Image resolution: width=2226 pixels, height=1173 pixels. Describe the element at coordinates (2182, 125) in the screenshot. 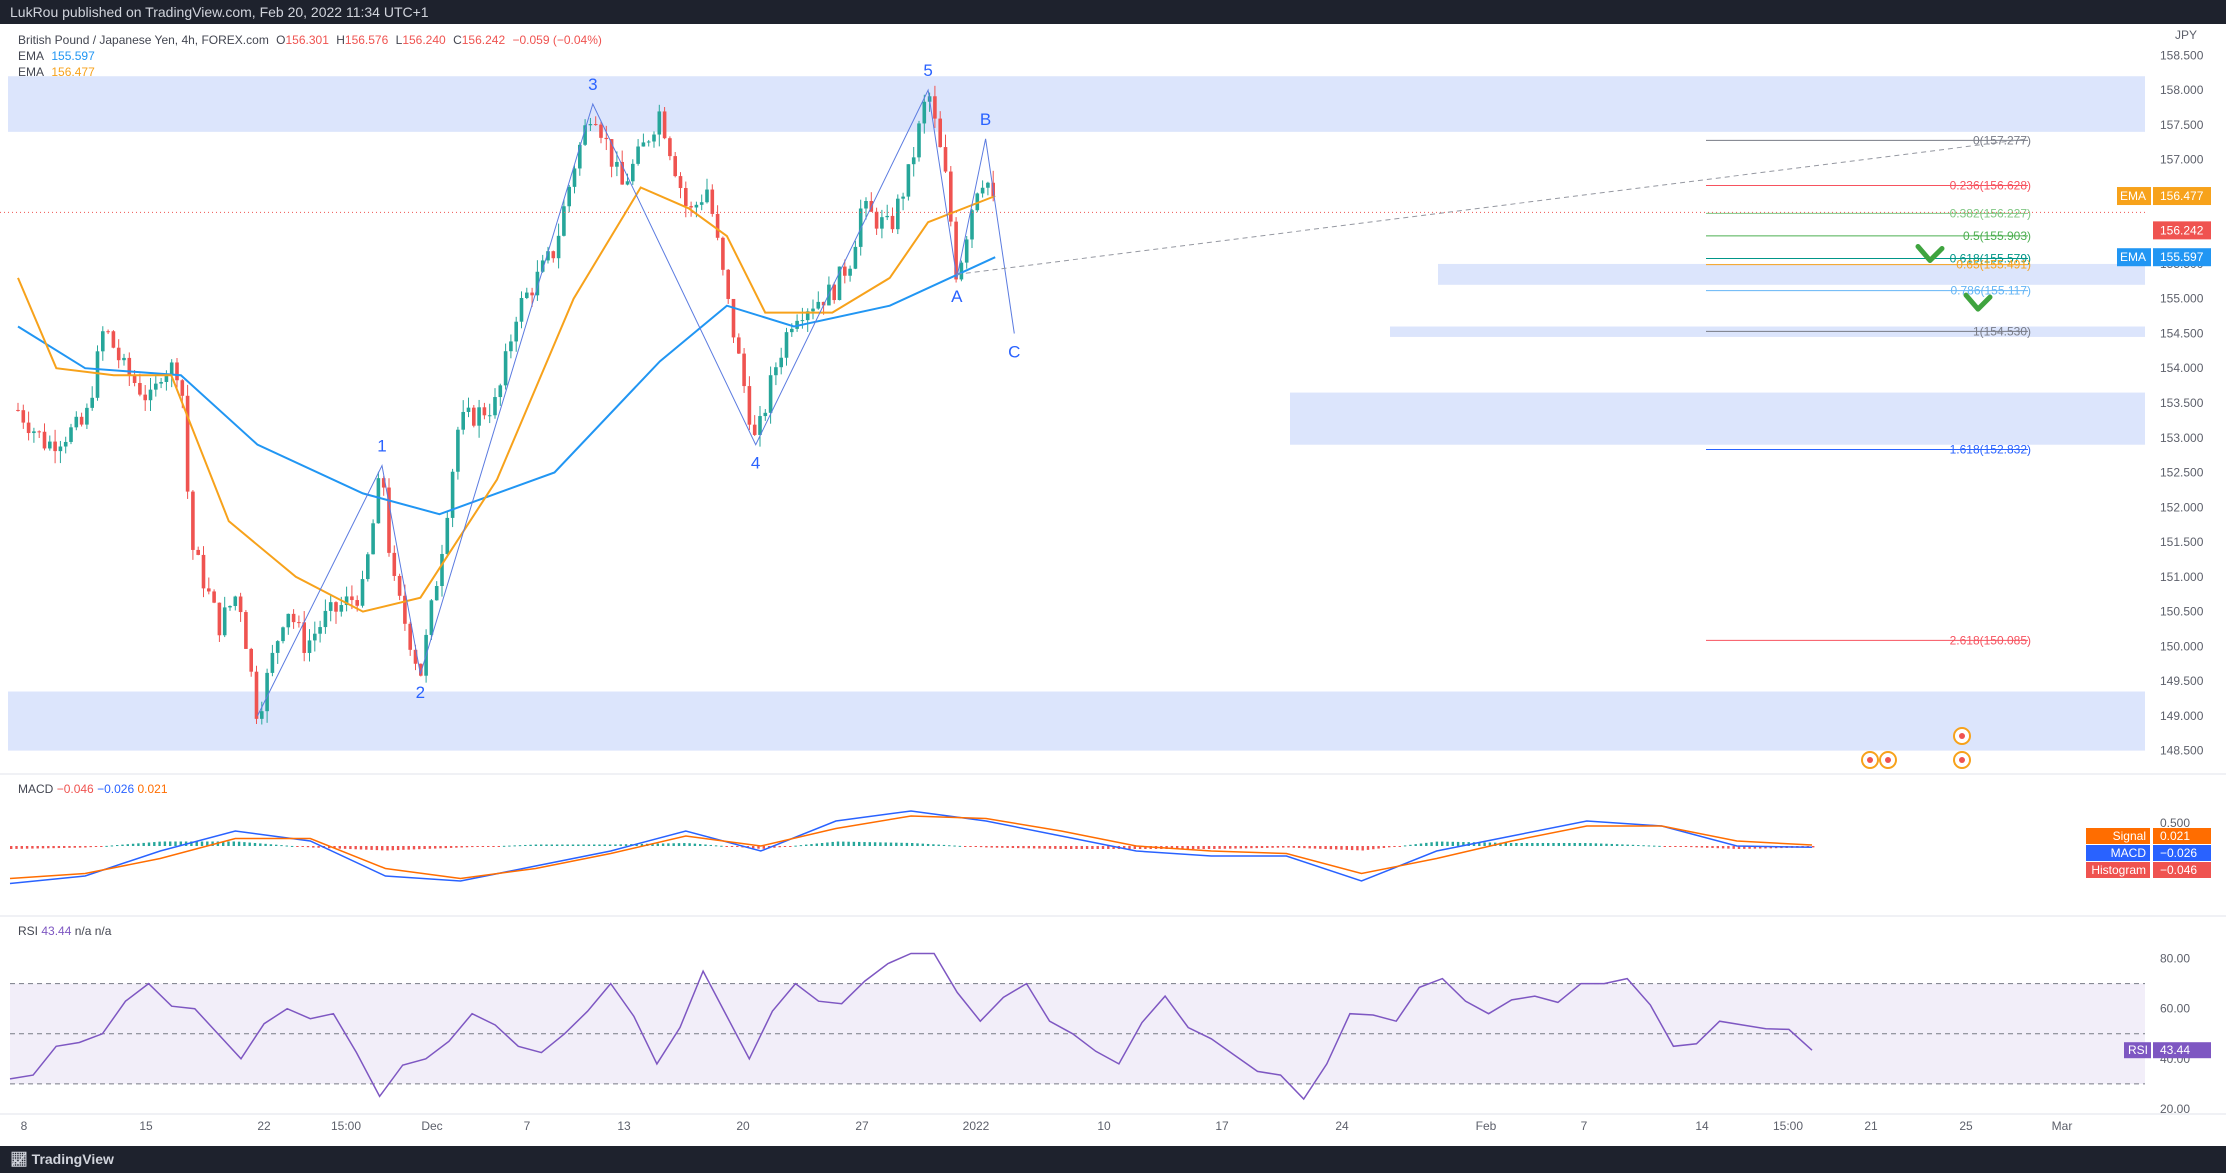

I see `price-tick-label: 157.500` at that location.